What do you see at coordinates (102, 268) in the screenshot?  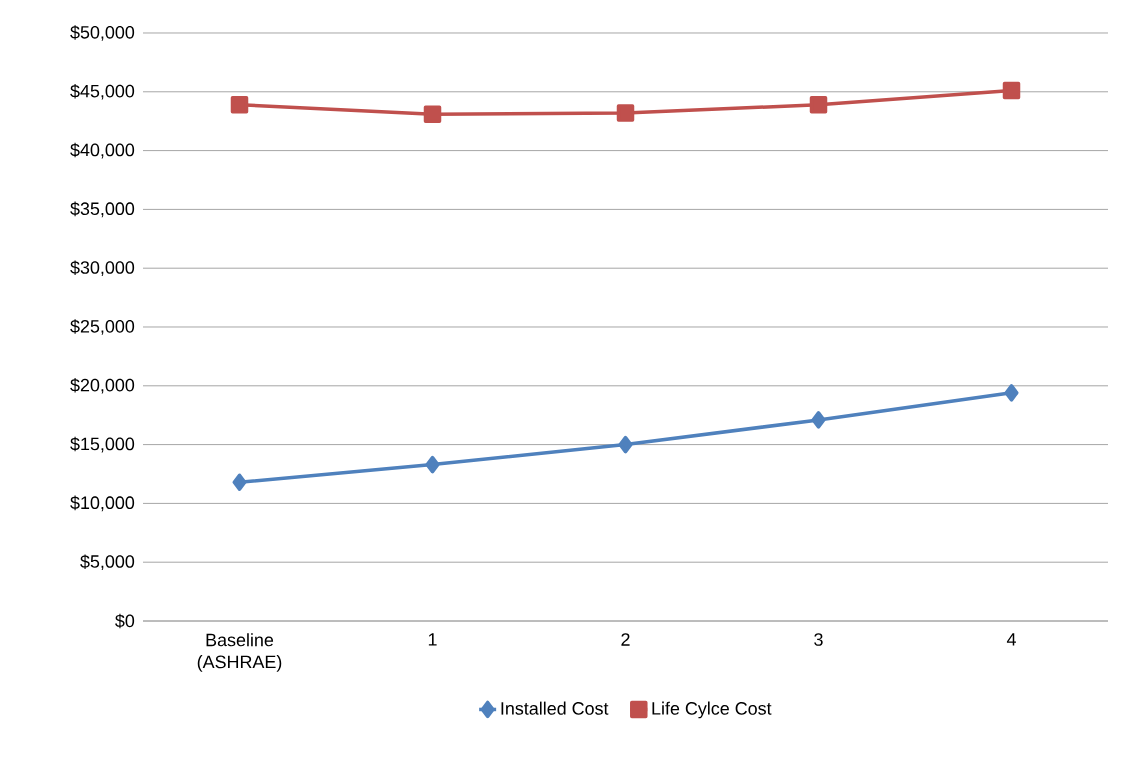 I see `y-tick-label: $30,000` at bounding box center [102, 268].